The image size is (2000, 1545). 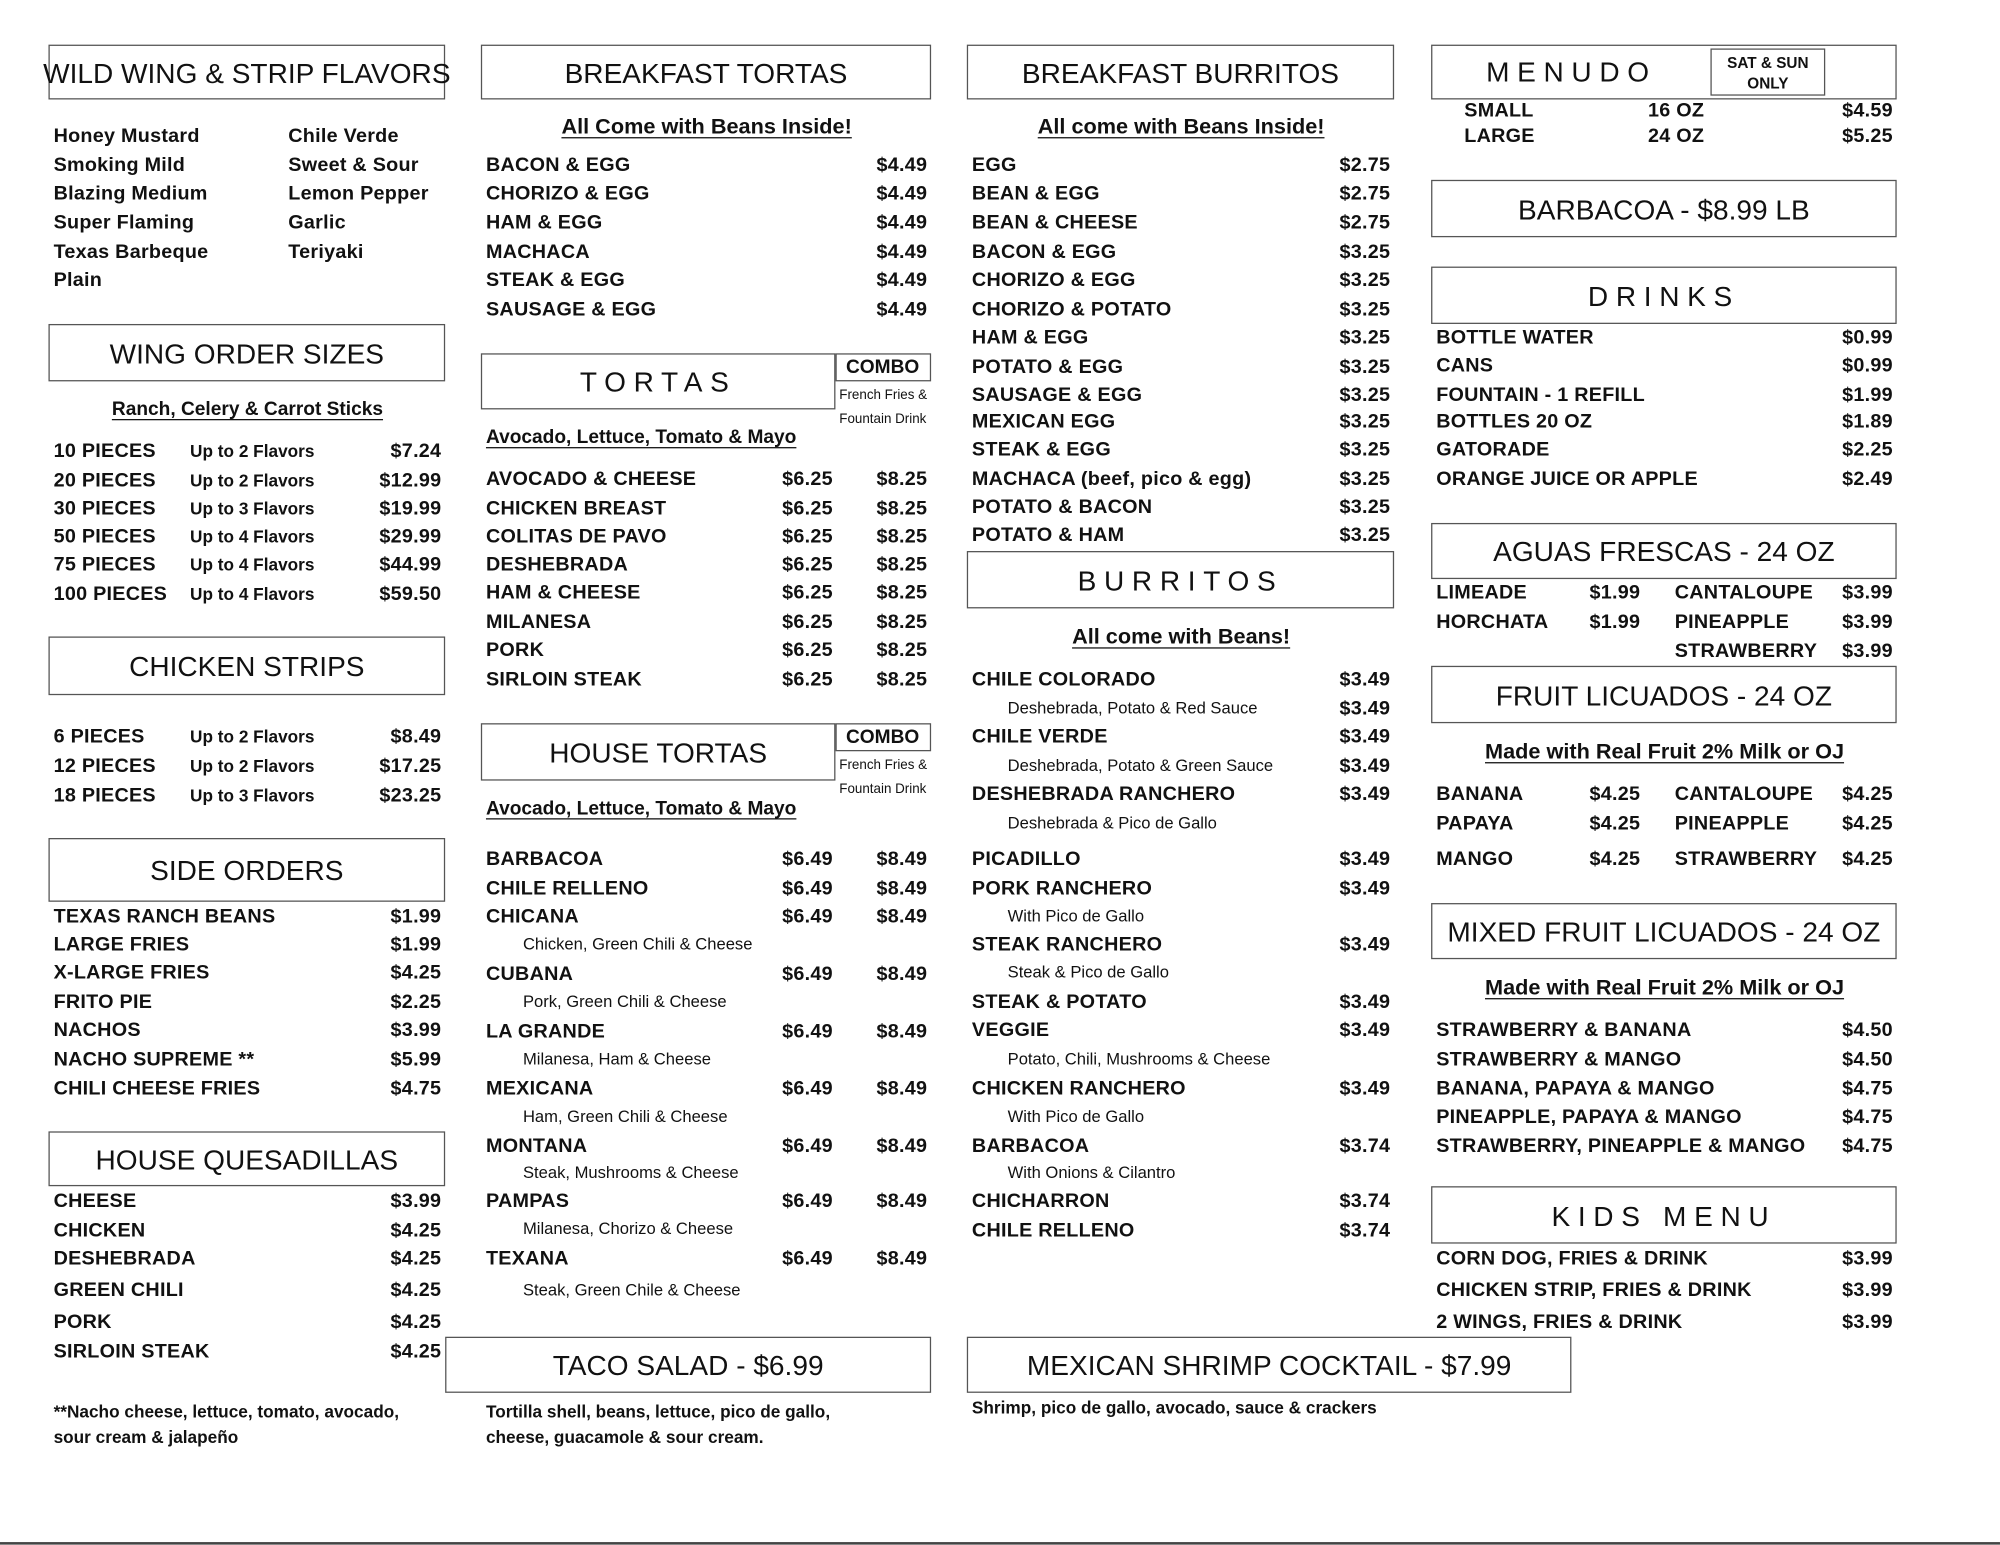 I want to click on burritos-box, so click(x=1180, y=580).